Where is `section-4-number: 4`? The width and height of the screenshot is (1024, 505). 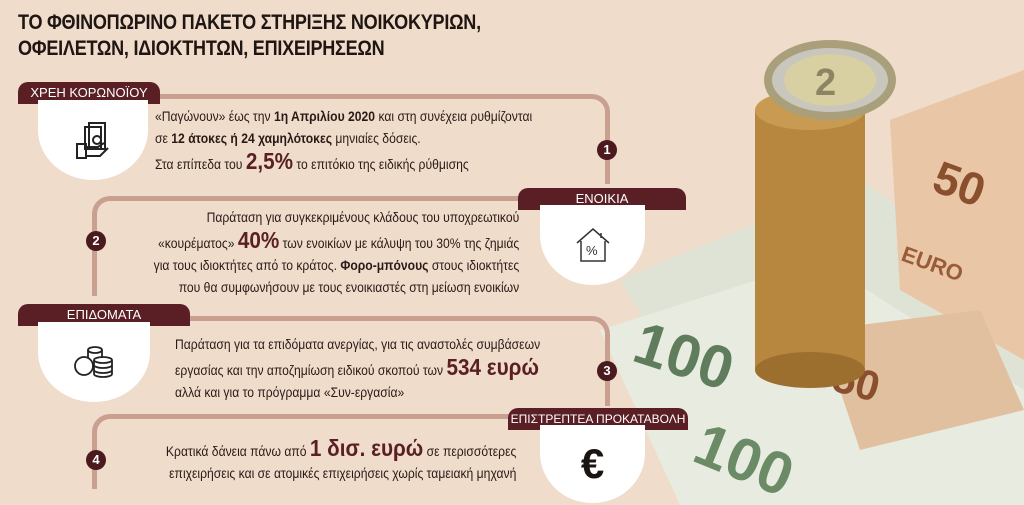
section-4-number: 4 is located at coordinates (96, 460).